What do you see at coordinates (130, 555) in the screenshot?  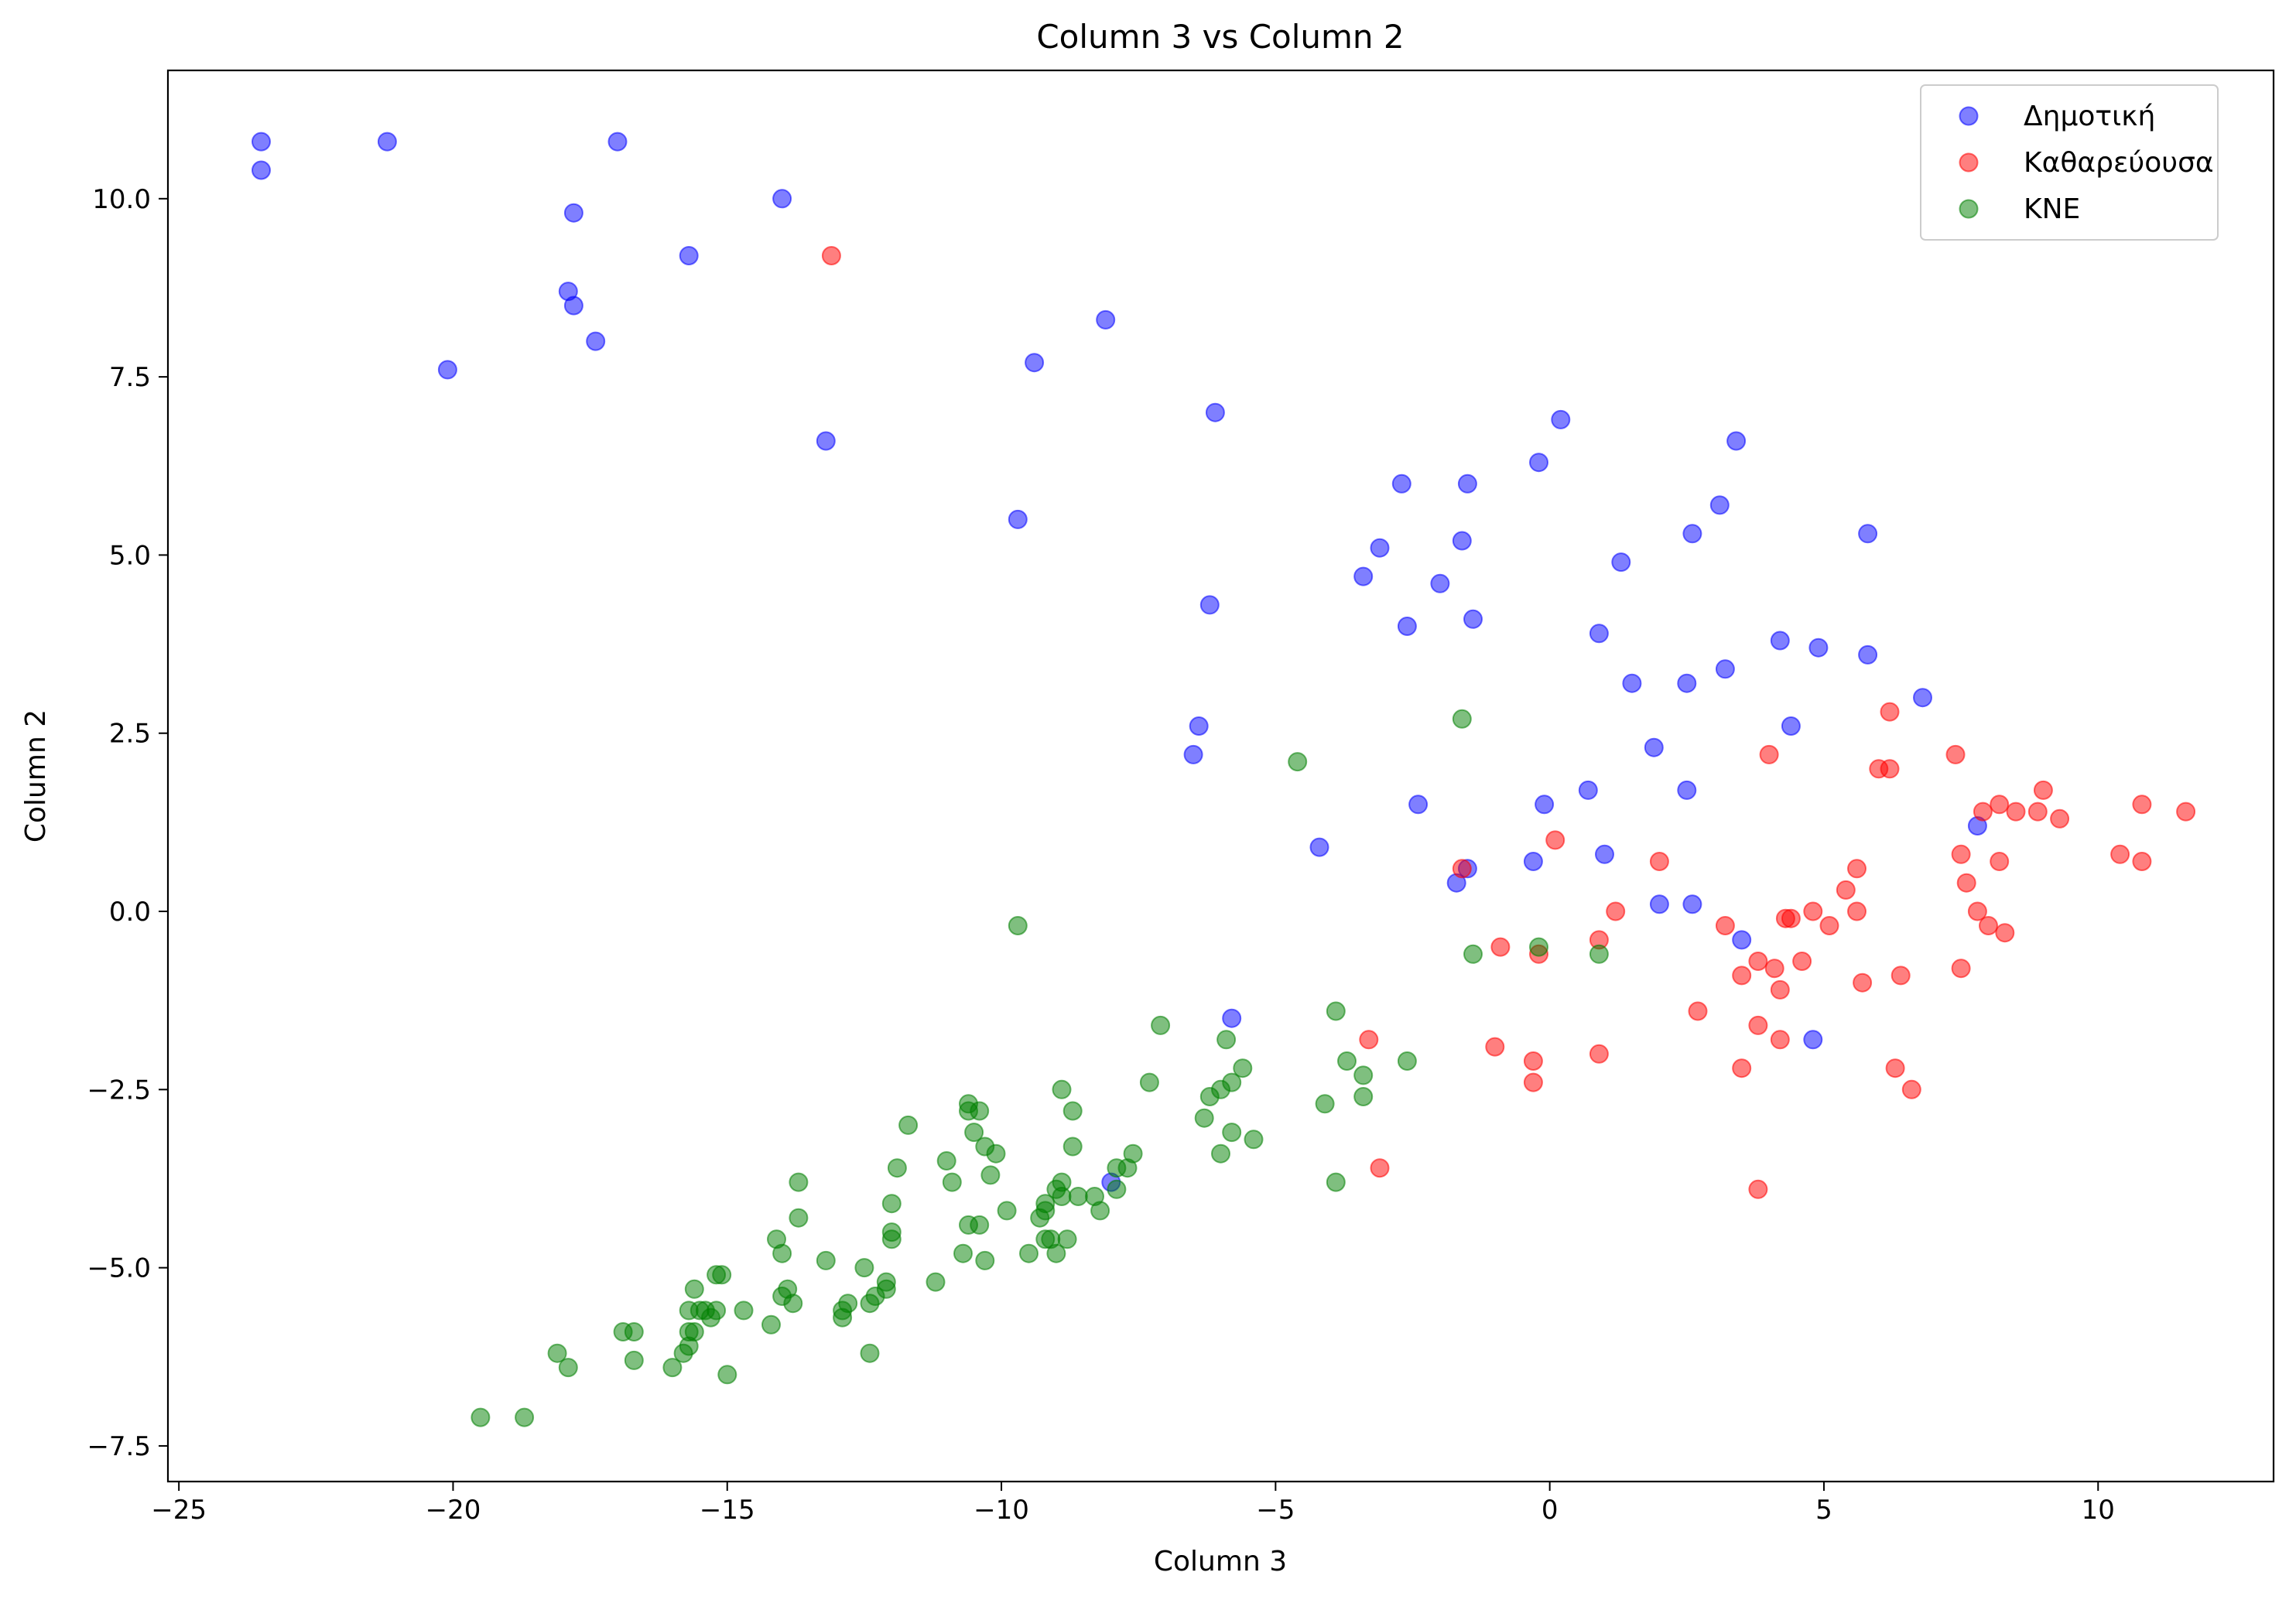 I see `y-tick-label: 5.0` at bounding box center [130, 555].